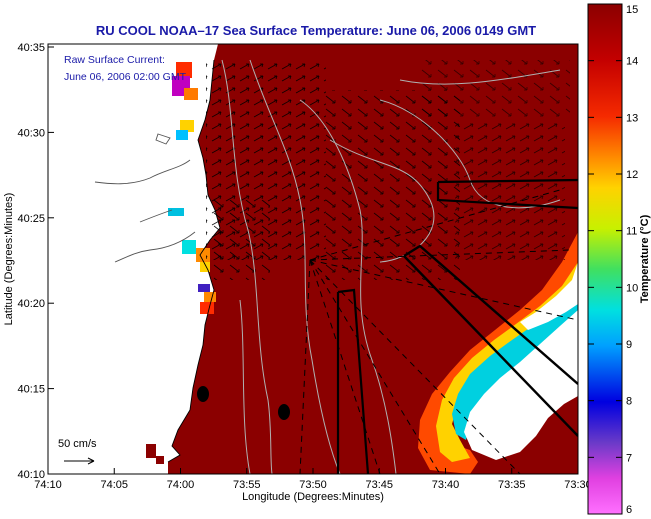 This screenshot has width=651, height=519. I want to click on x-axis-label: Longitude (Degrees:Minutes), so click(313, 497).